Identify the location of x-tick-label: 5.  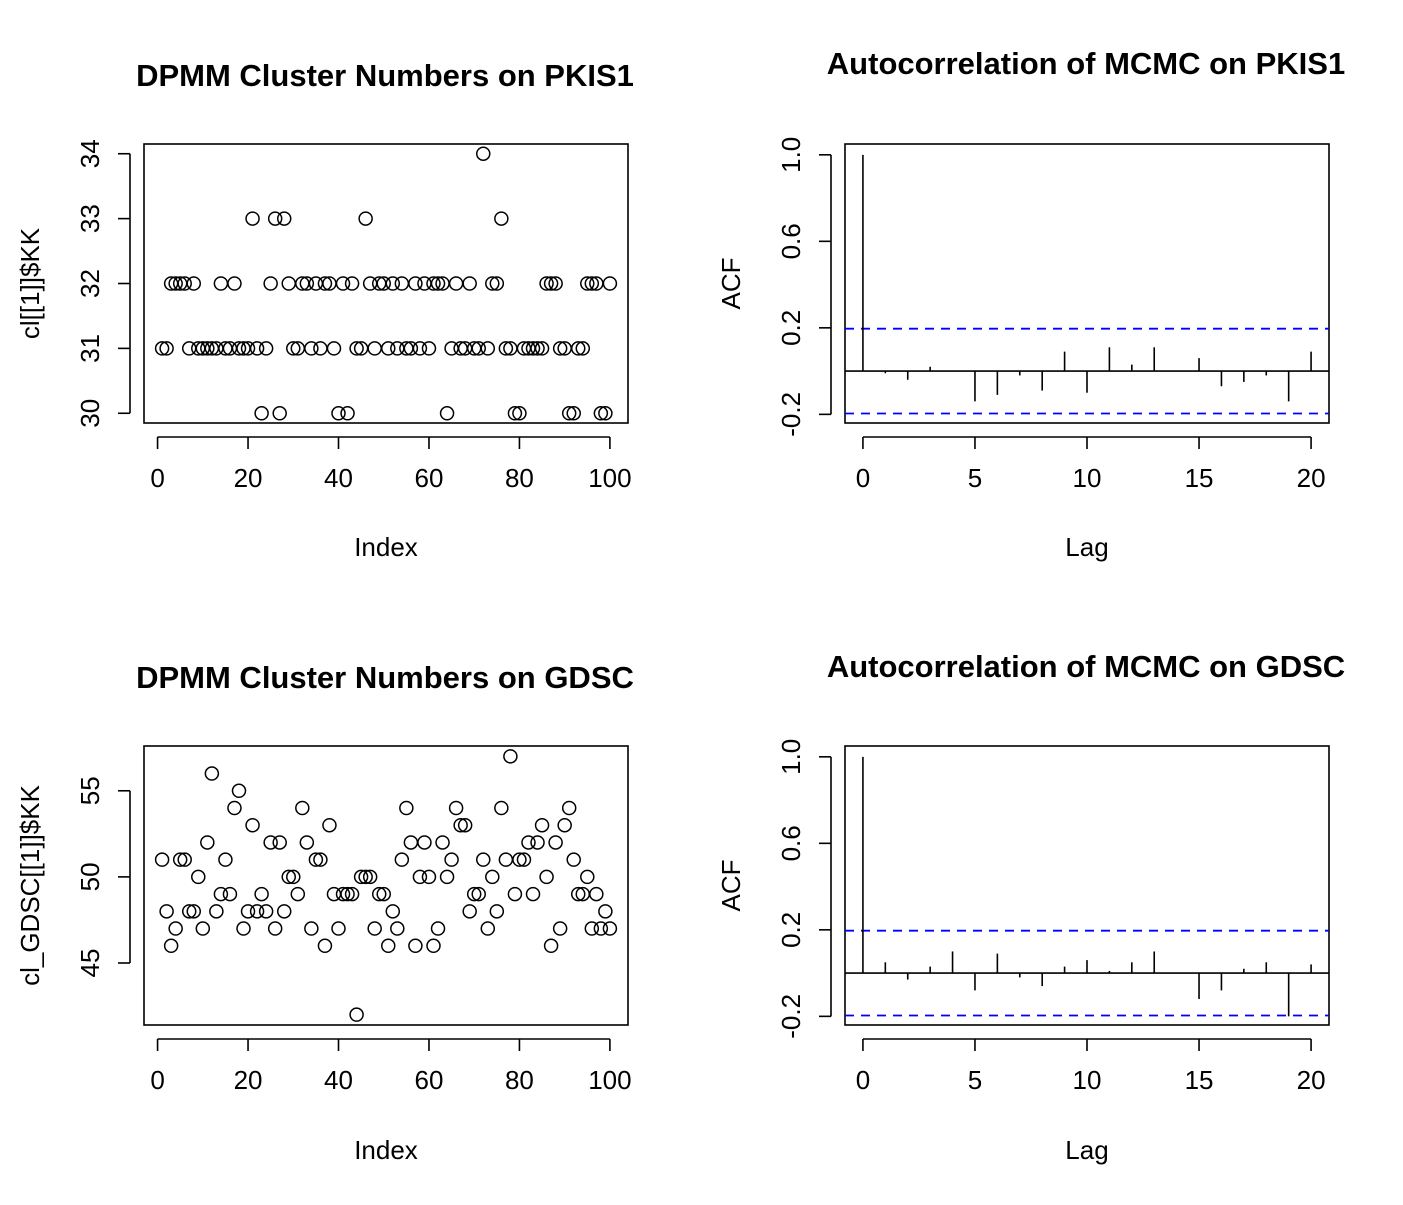
(975, 1080).